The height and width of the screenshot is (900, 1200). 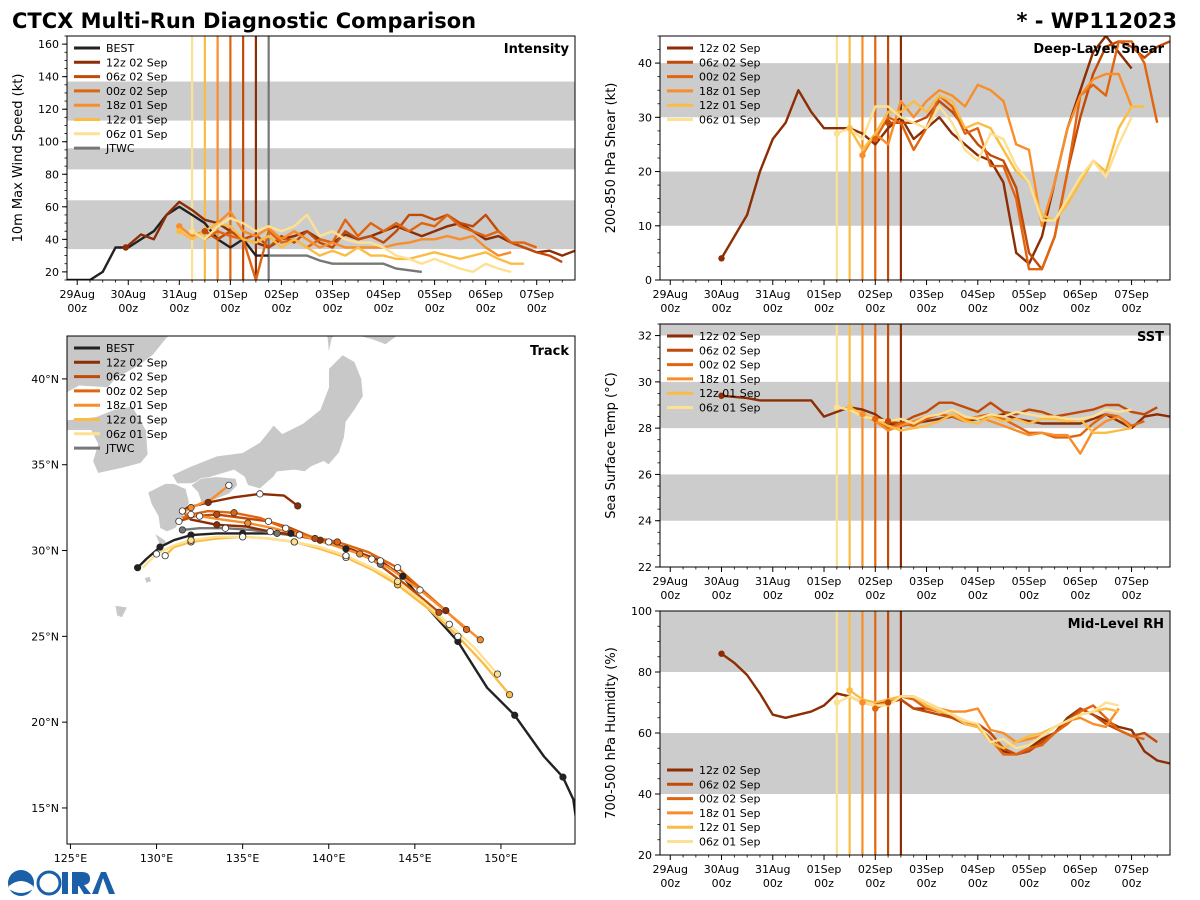 What do you see at coordinates (645, 567) in the screenshot?
I see `y-tick-label: 22` at bounding box center [645, 567].